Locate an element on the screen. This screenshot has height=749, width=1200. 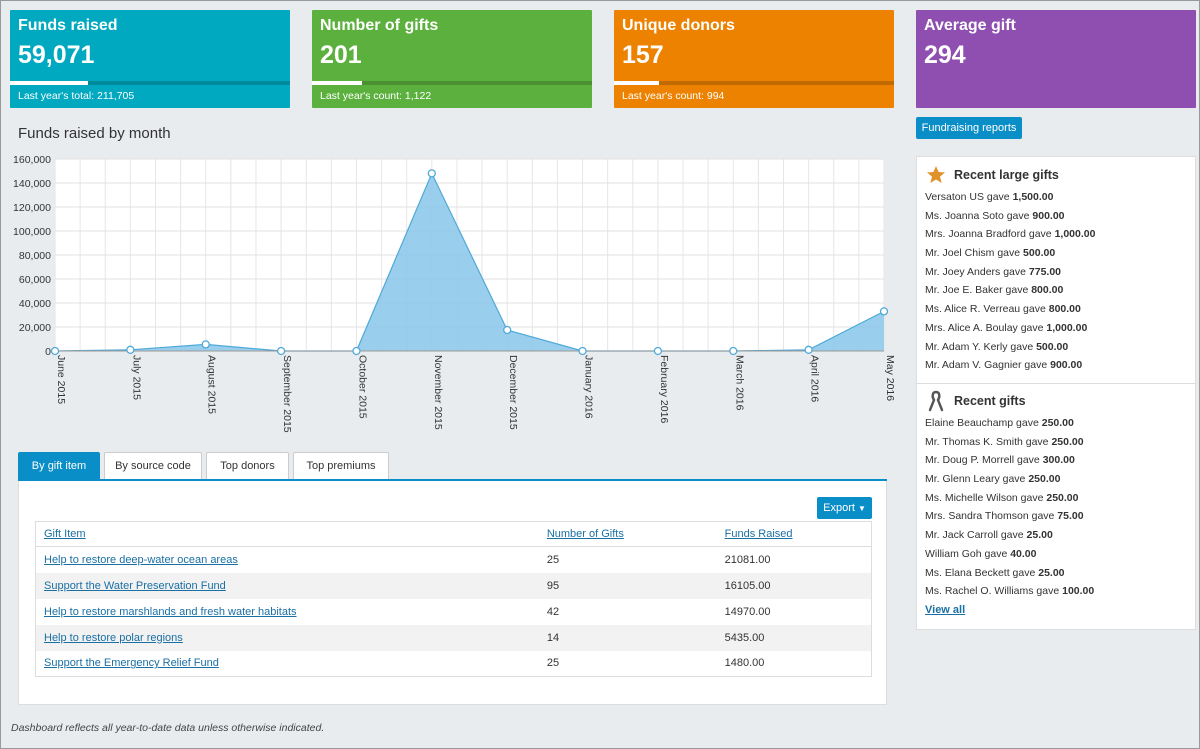
gift-donor: Mr. Thomas K. Smith gave is located at coordinates (988, 441).